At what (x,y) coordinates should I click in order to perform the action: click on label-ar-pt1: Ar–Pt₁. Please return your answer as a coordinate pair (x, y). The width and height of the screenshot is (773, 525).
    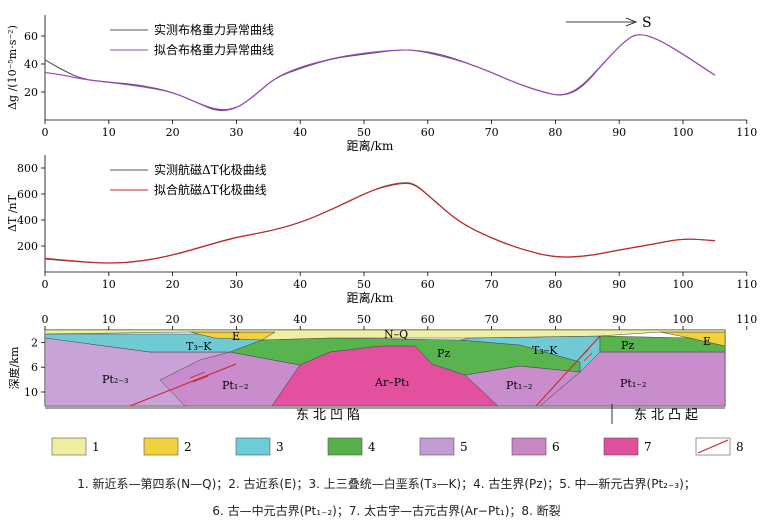
    Looking at the image, I should click on (392, 382).